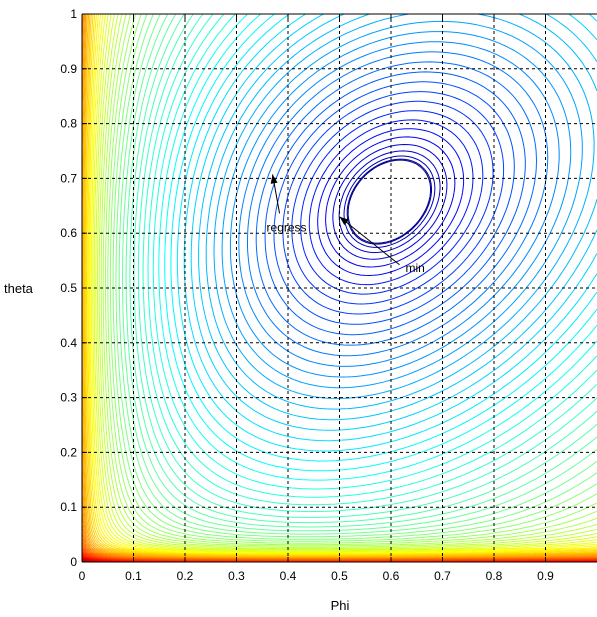 The height and width of the screenshot is (617, 597). What do you see at coordinates (68, 452) in the screenshot?
I see `y-tick-label: 0.2` at bounding box center [68, 452].